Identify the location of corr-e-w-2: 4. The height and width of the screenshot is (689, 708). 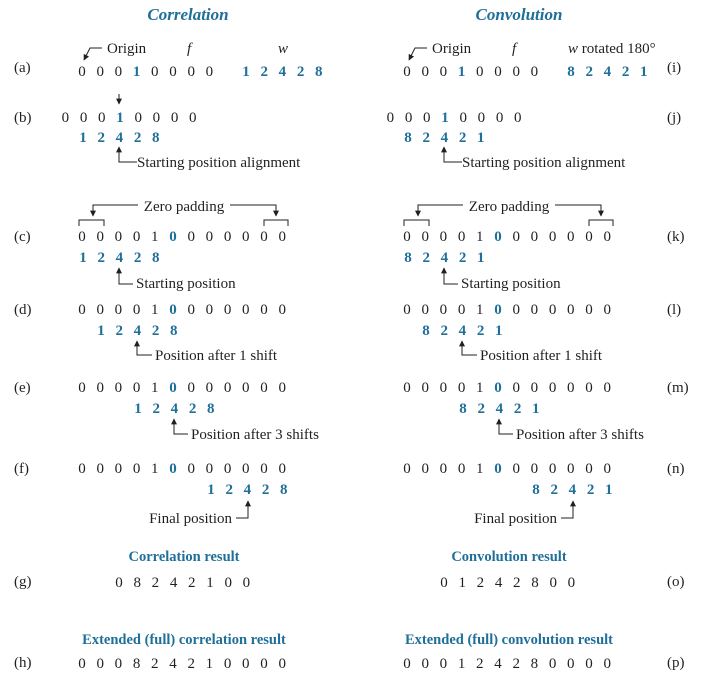
(175, 409).